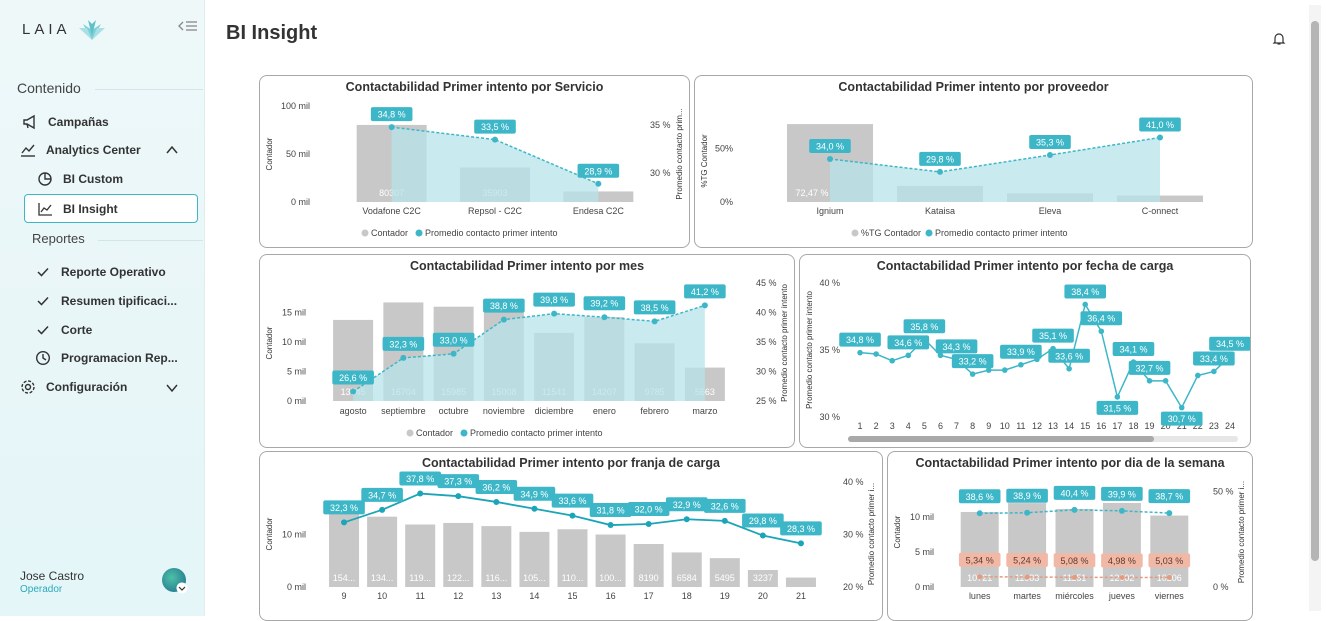  What do you see at coordinates (1315, 291) in the screenshot?
I see `scroll-thumb` at bounding box center [1315, 291].